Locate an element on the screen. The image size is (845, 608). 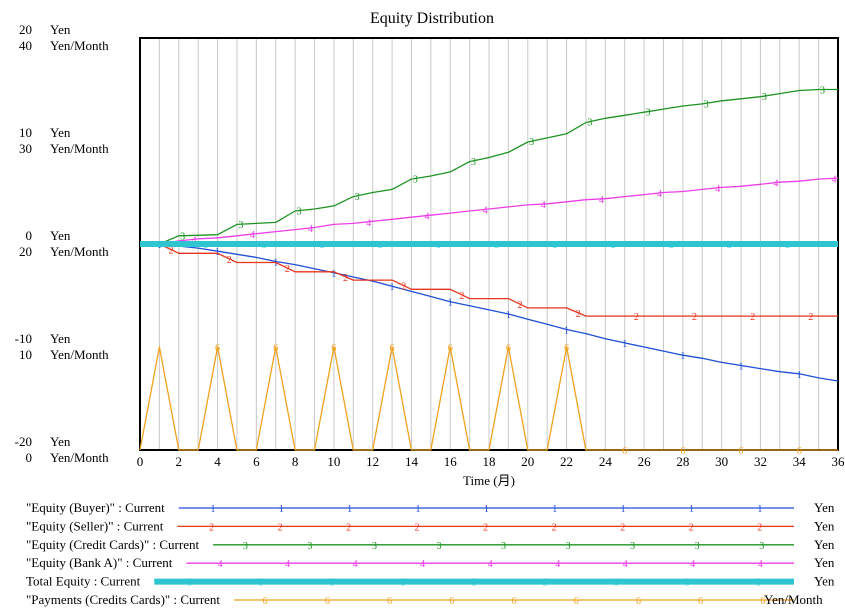
y-tick-label: -10 is located at coordinates (23, 338).